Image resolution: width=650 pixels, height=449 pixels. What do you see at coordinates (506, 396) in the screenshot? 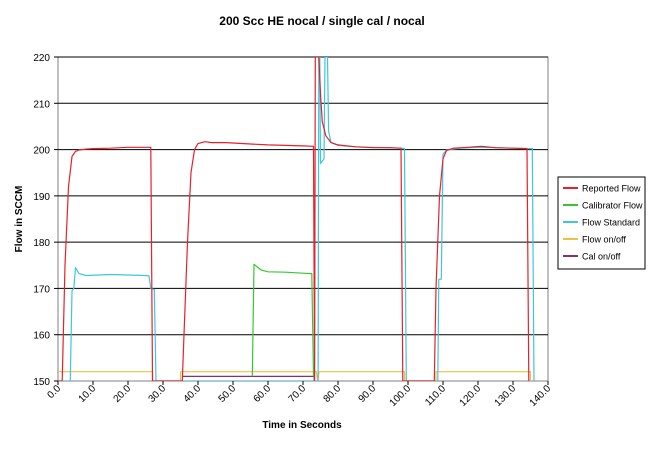
I see `x-tick-label: 130.0` at bounding box center [506, 396].